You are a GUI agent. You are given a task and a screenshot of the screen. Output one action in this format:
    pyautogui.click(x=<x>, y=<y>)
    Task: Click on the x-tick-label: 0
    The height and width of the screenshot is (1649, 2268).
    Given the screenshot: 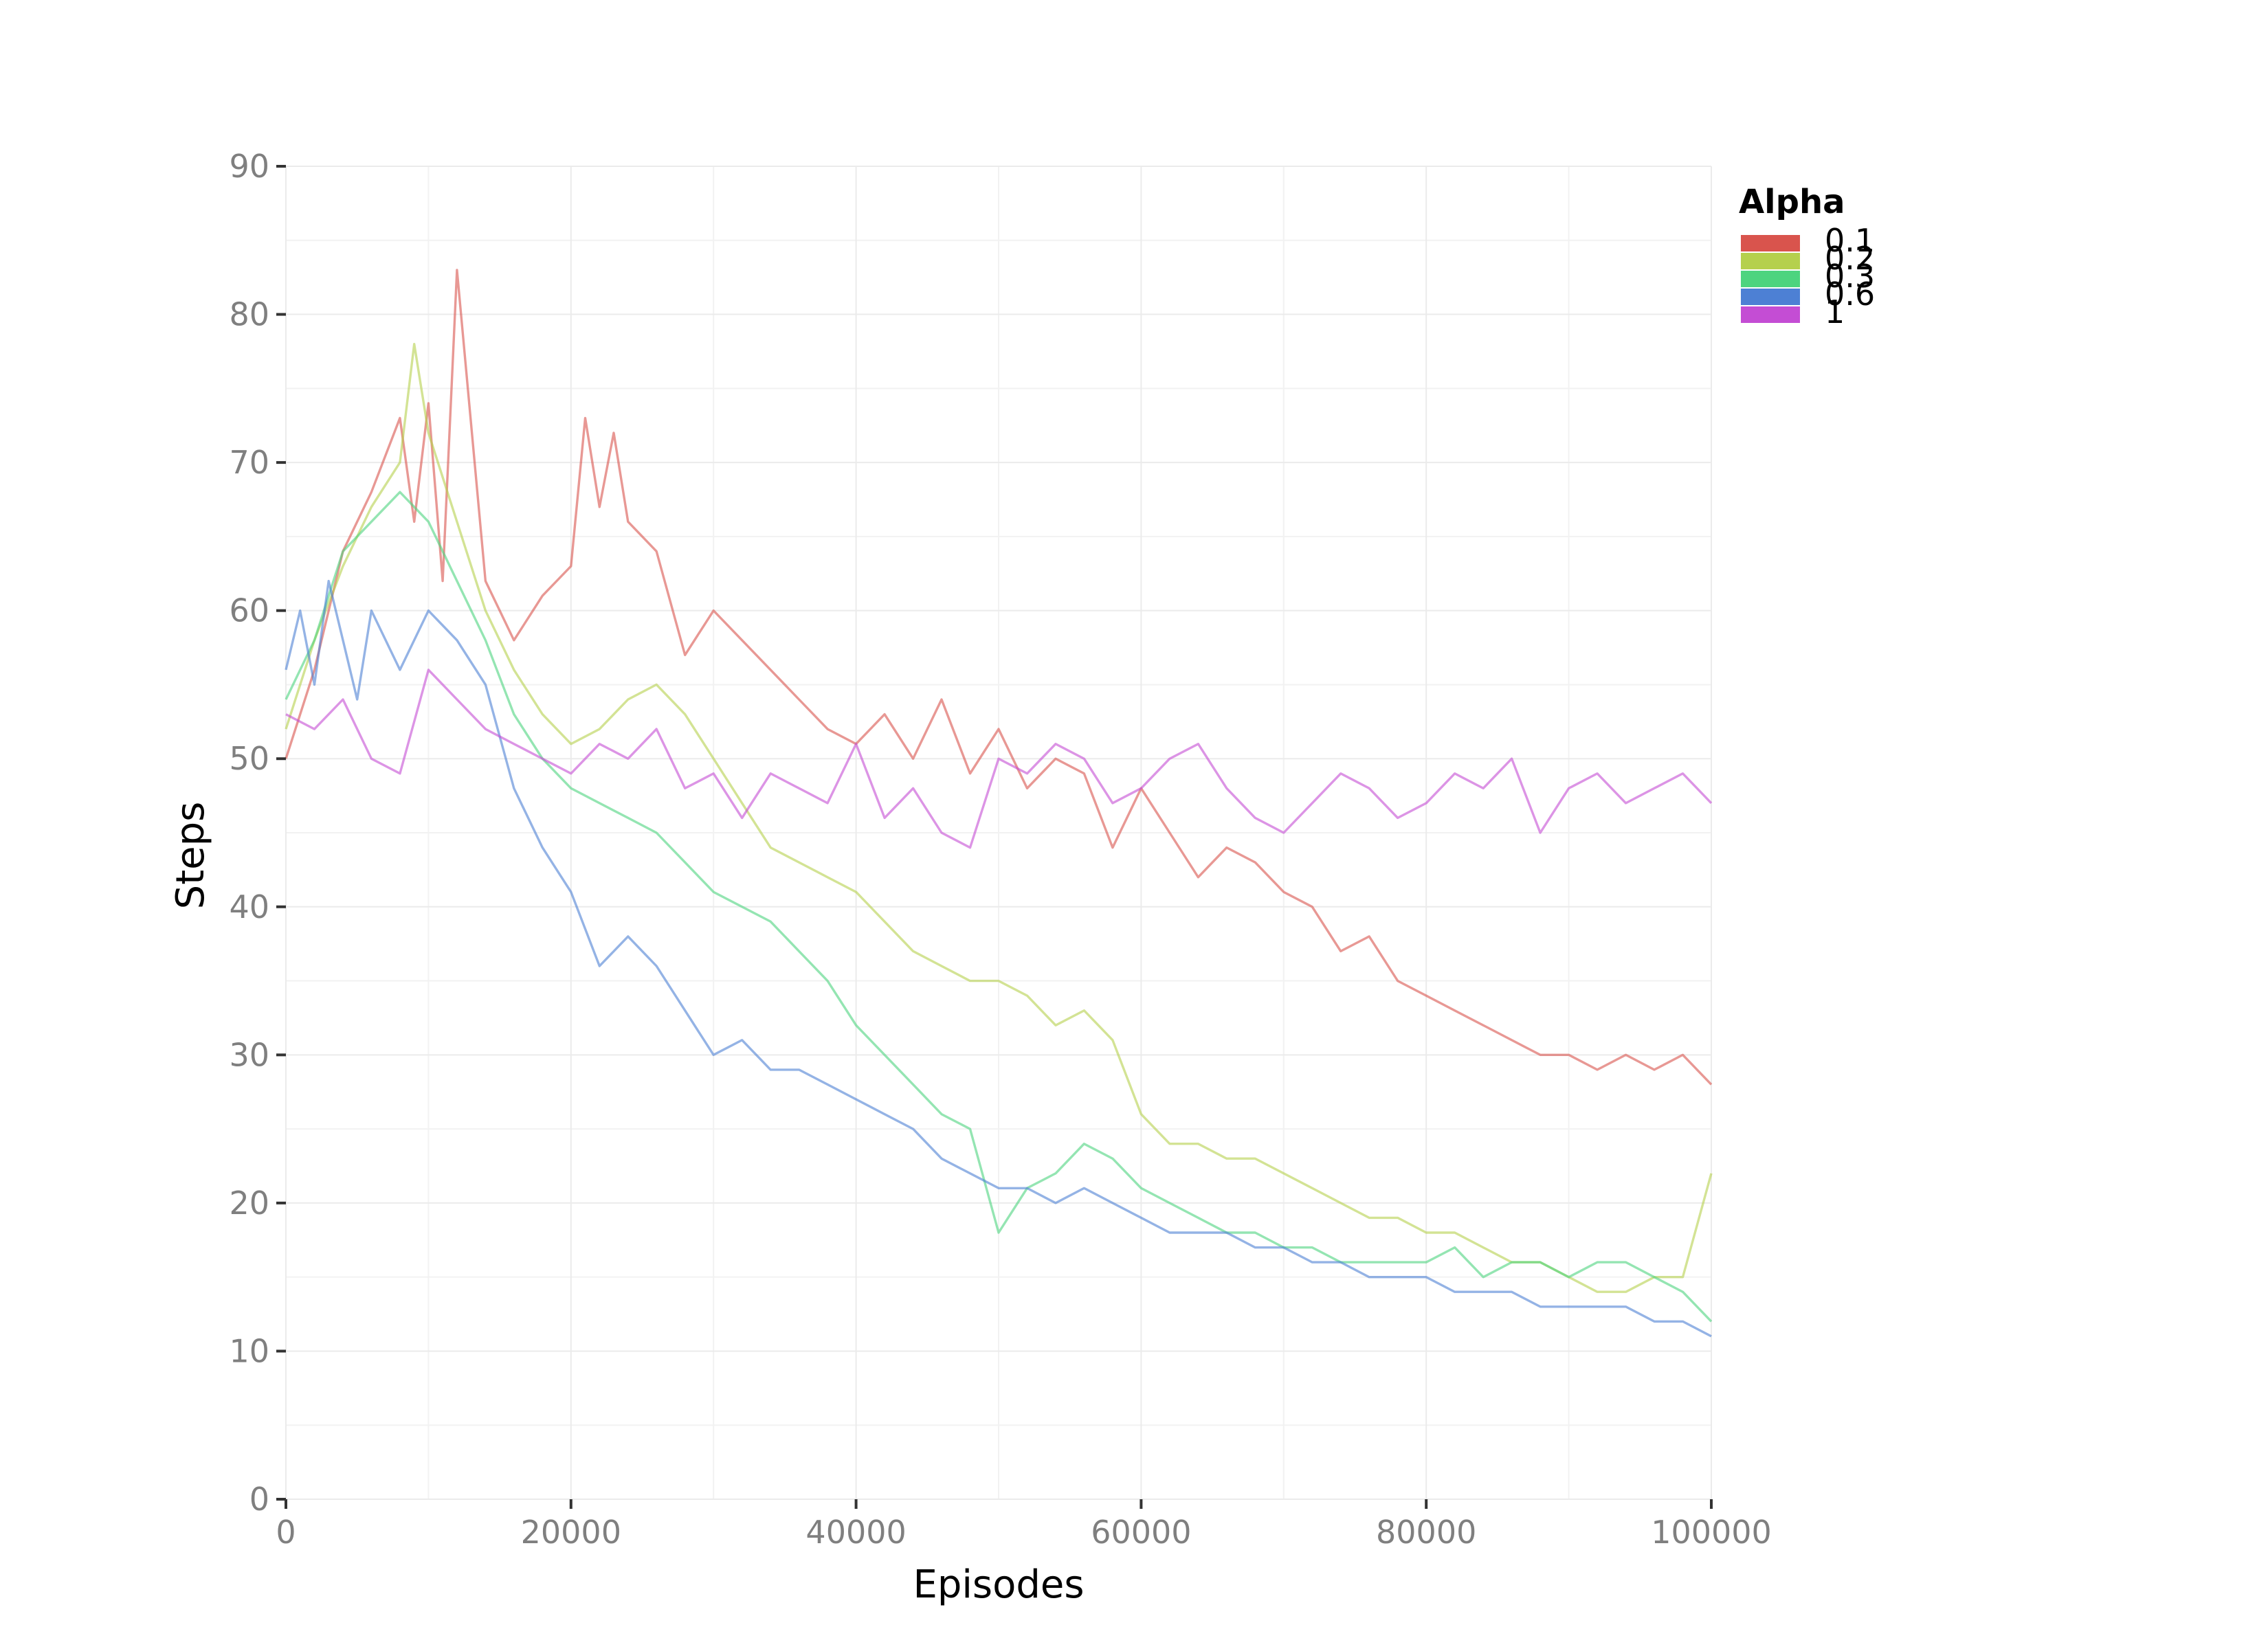 What is the action you would take?
    pyautogui.click(x=286, y=1532)
    